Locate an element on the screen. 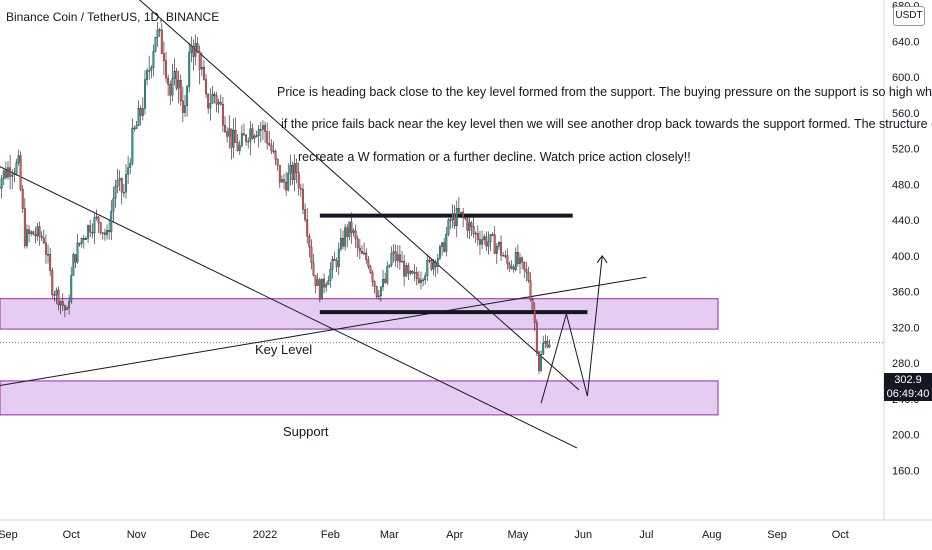 The height and width of the screenshot is (550, 932). time-tick-label: Dec is located at coordinates (200, 535).